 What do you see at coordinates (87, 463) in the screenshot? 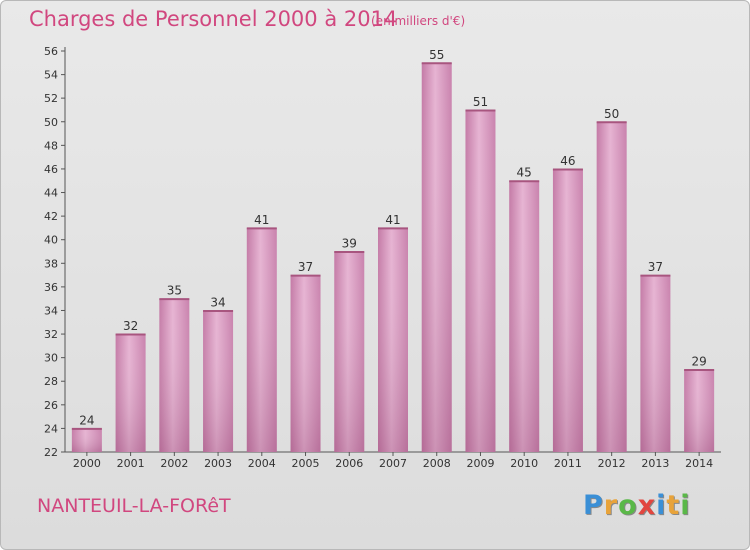
I see `x-tick-label: 2000` at bounding box center [87, 463].